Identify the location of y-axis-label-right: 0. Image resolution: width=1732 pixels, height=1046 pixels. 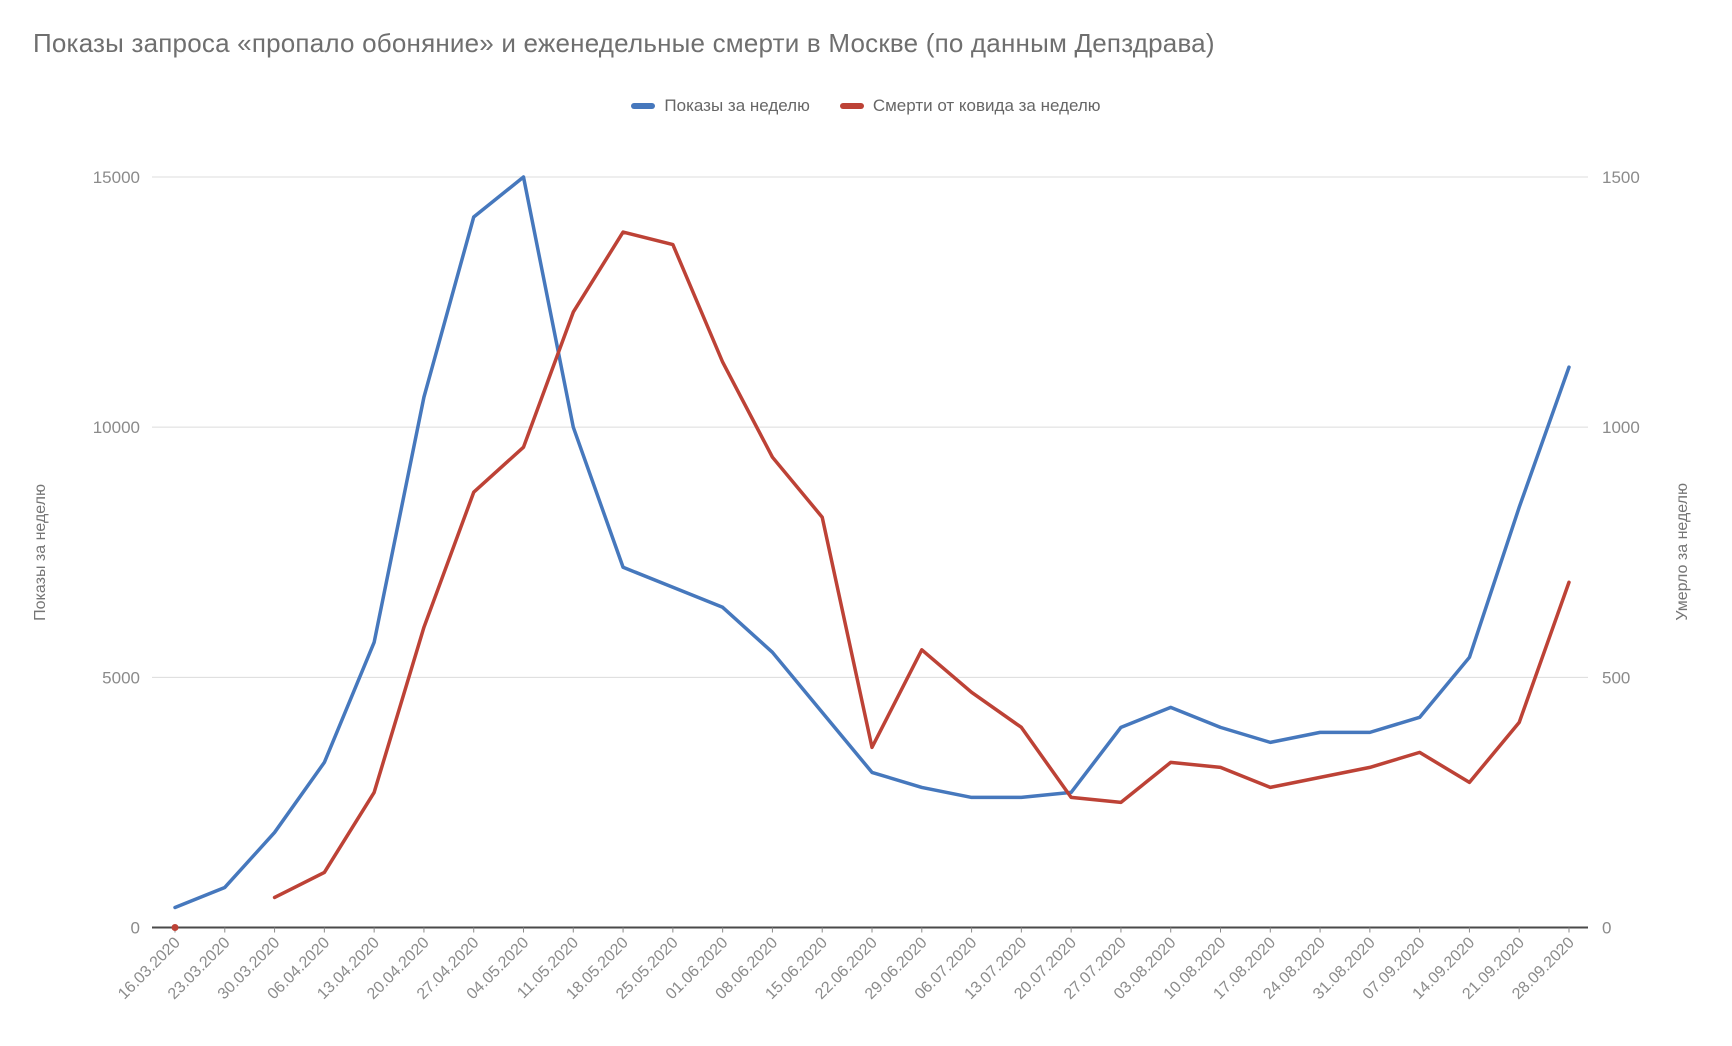
(1606, 928).